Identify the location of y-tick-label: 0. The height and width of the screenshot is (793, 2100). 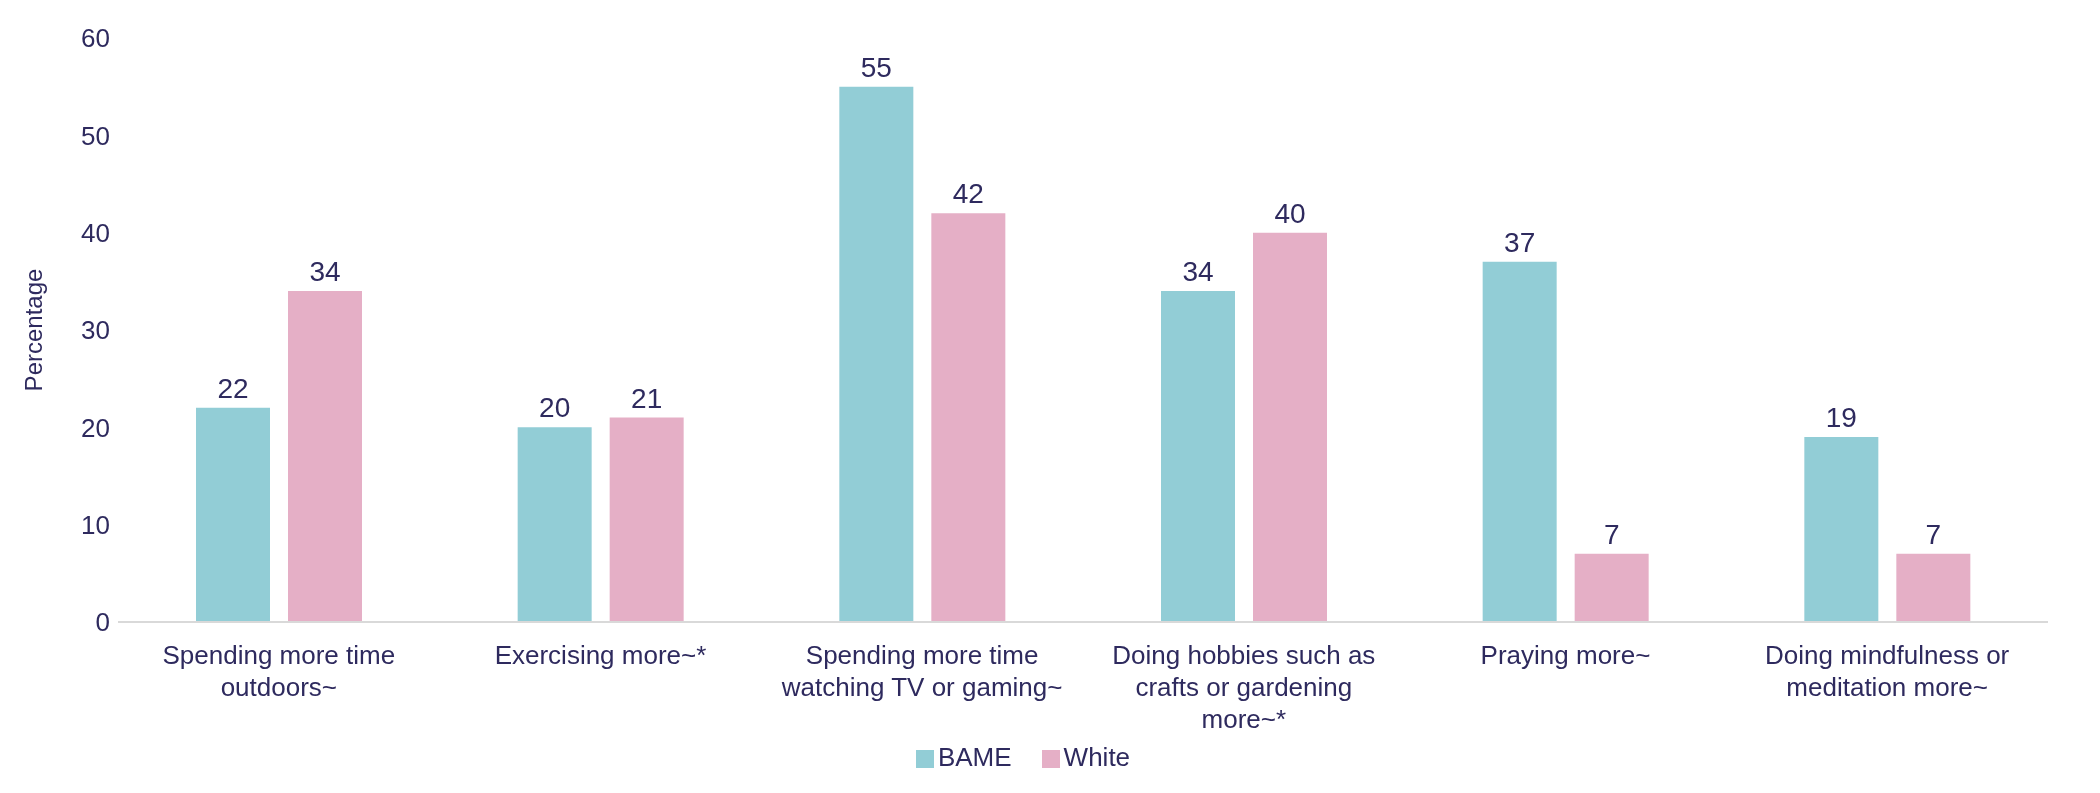
(102, 622).